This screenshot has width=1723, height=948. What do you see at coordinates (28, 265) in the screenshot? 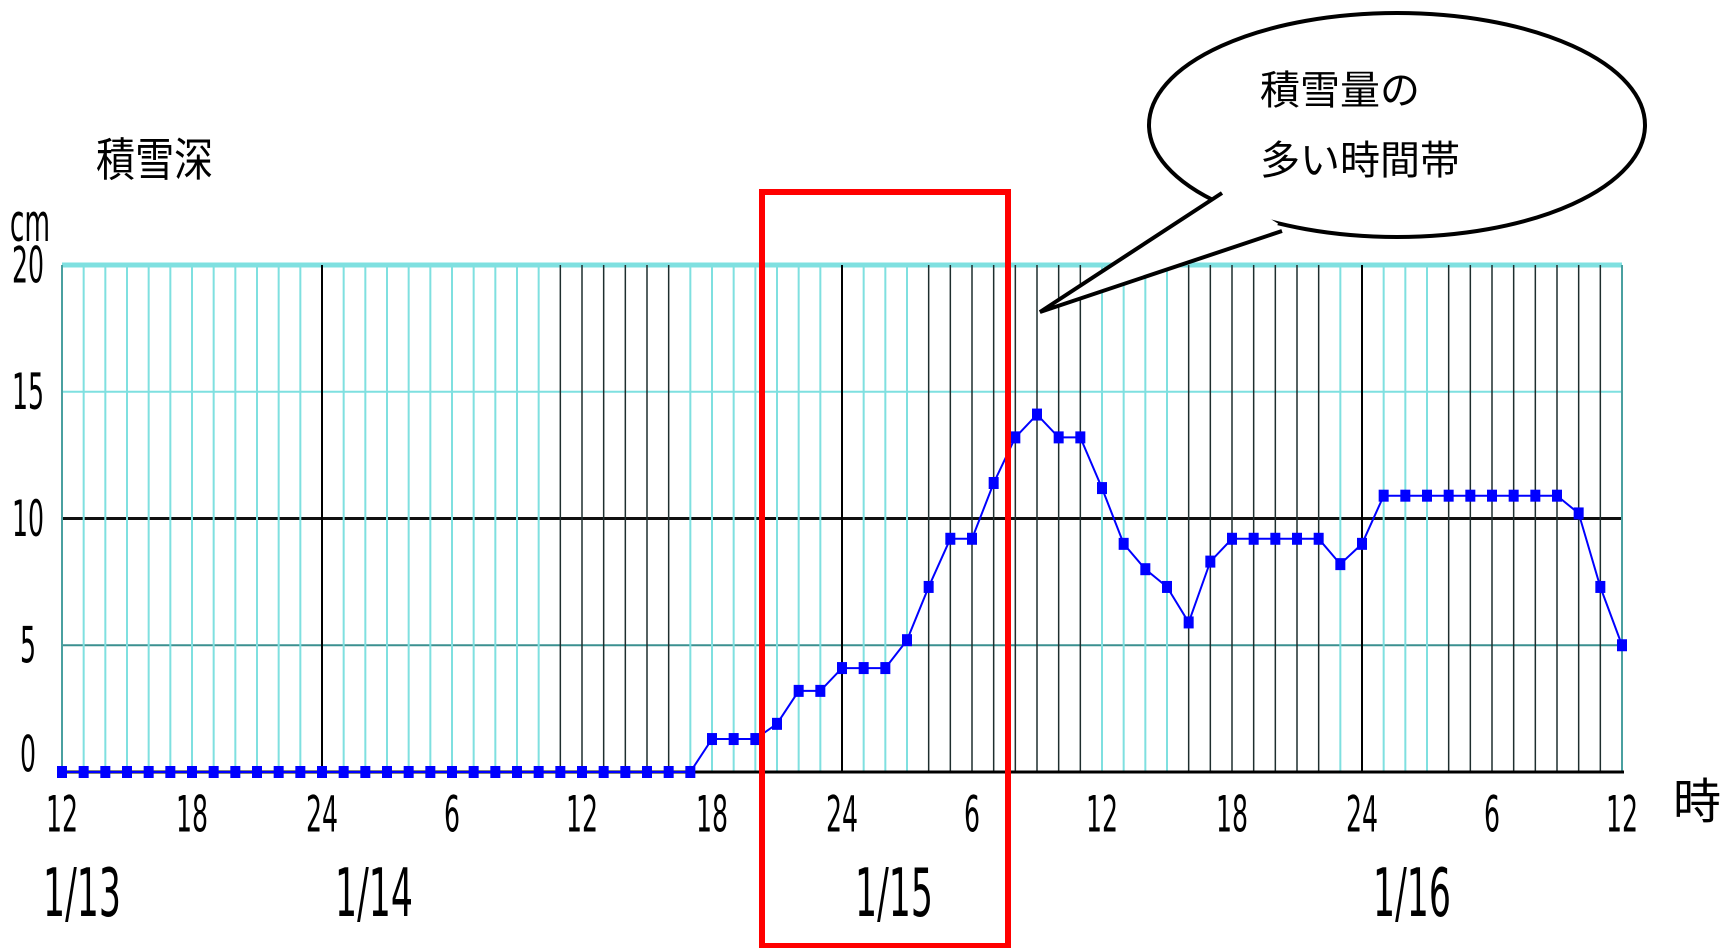
I see `y-tick-label: 20` at bounding box center [28, 265].